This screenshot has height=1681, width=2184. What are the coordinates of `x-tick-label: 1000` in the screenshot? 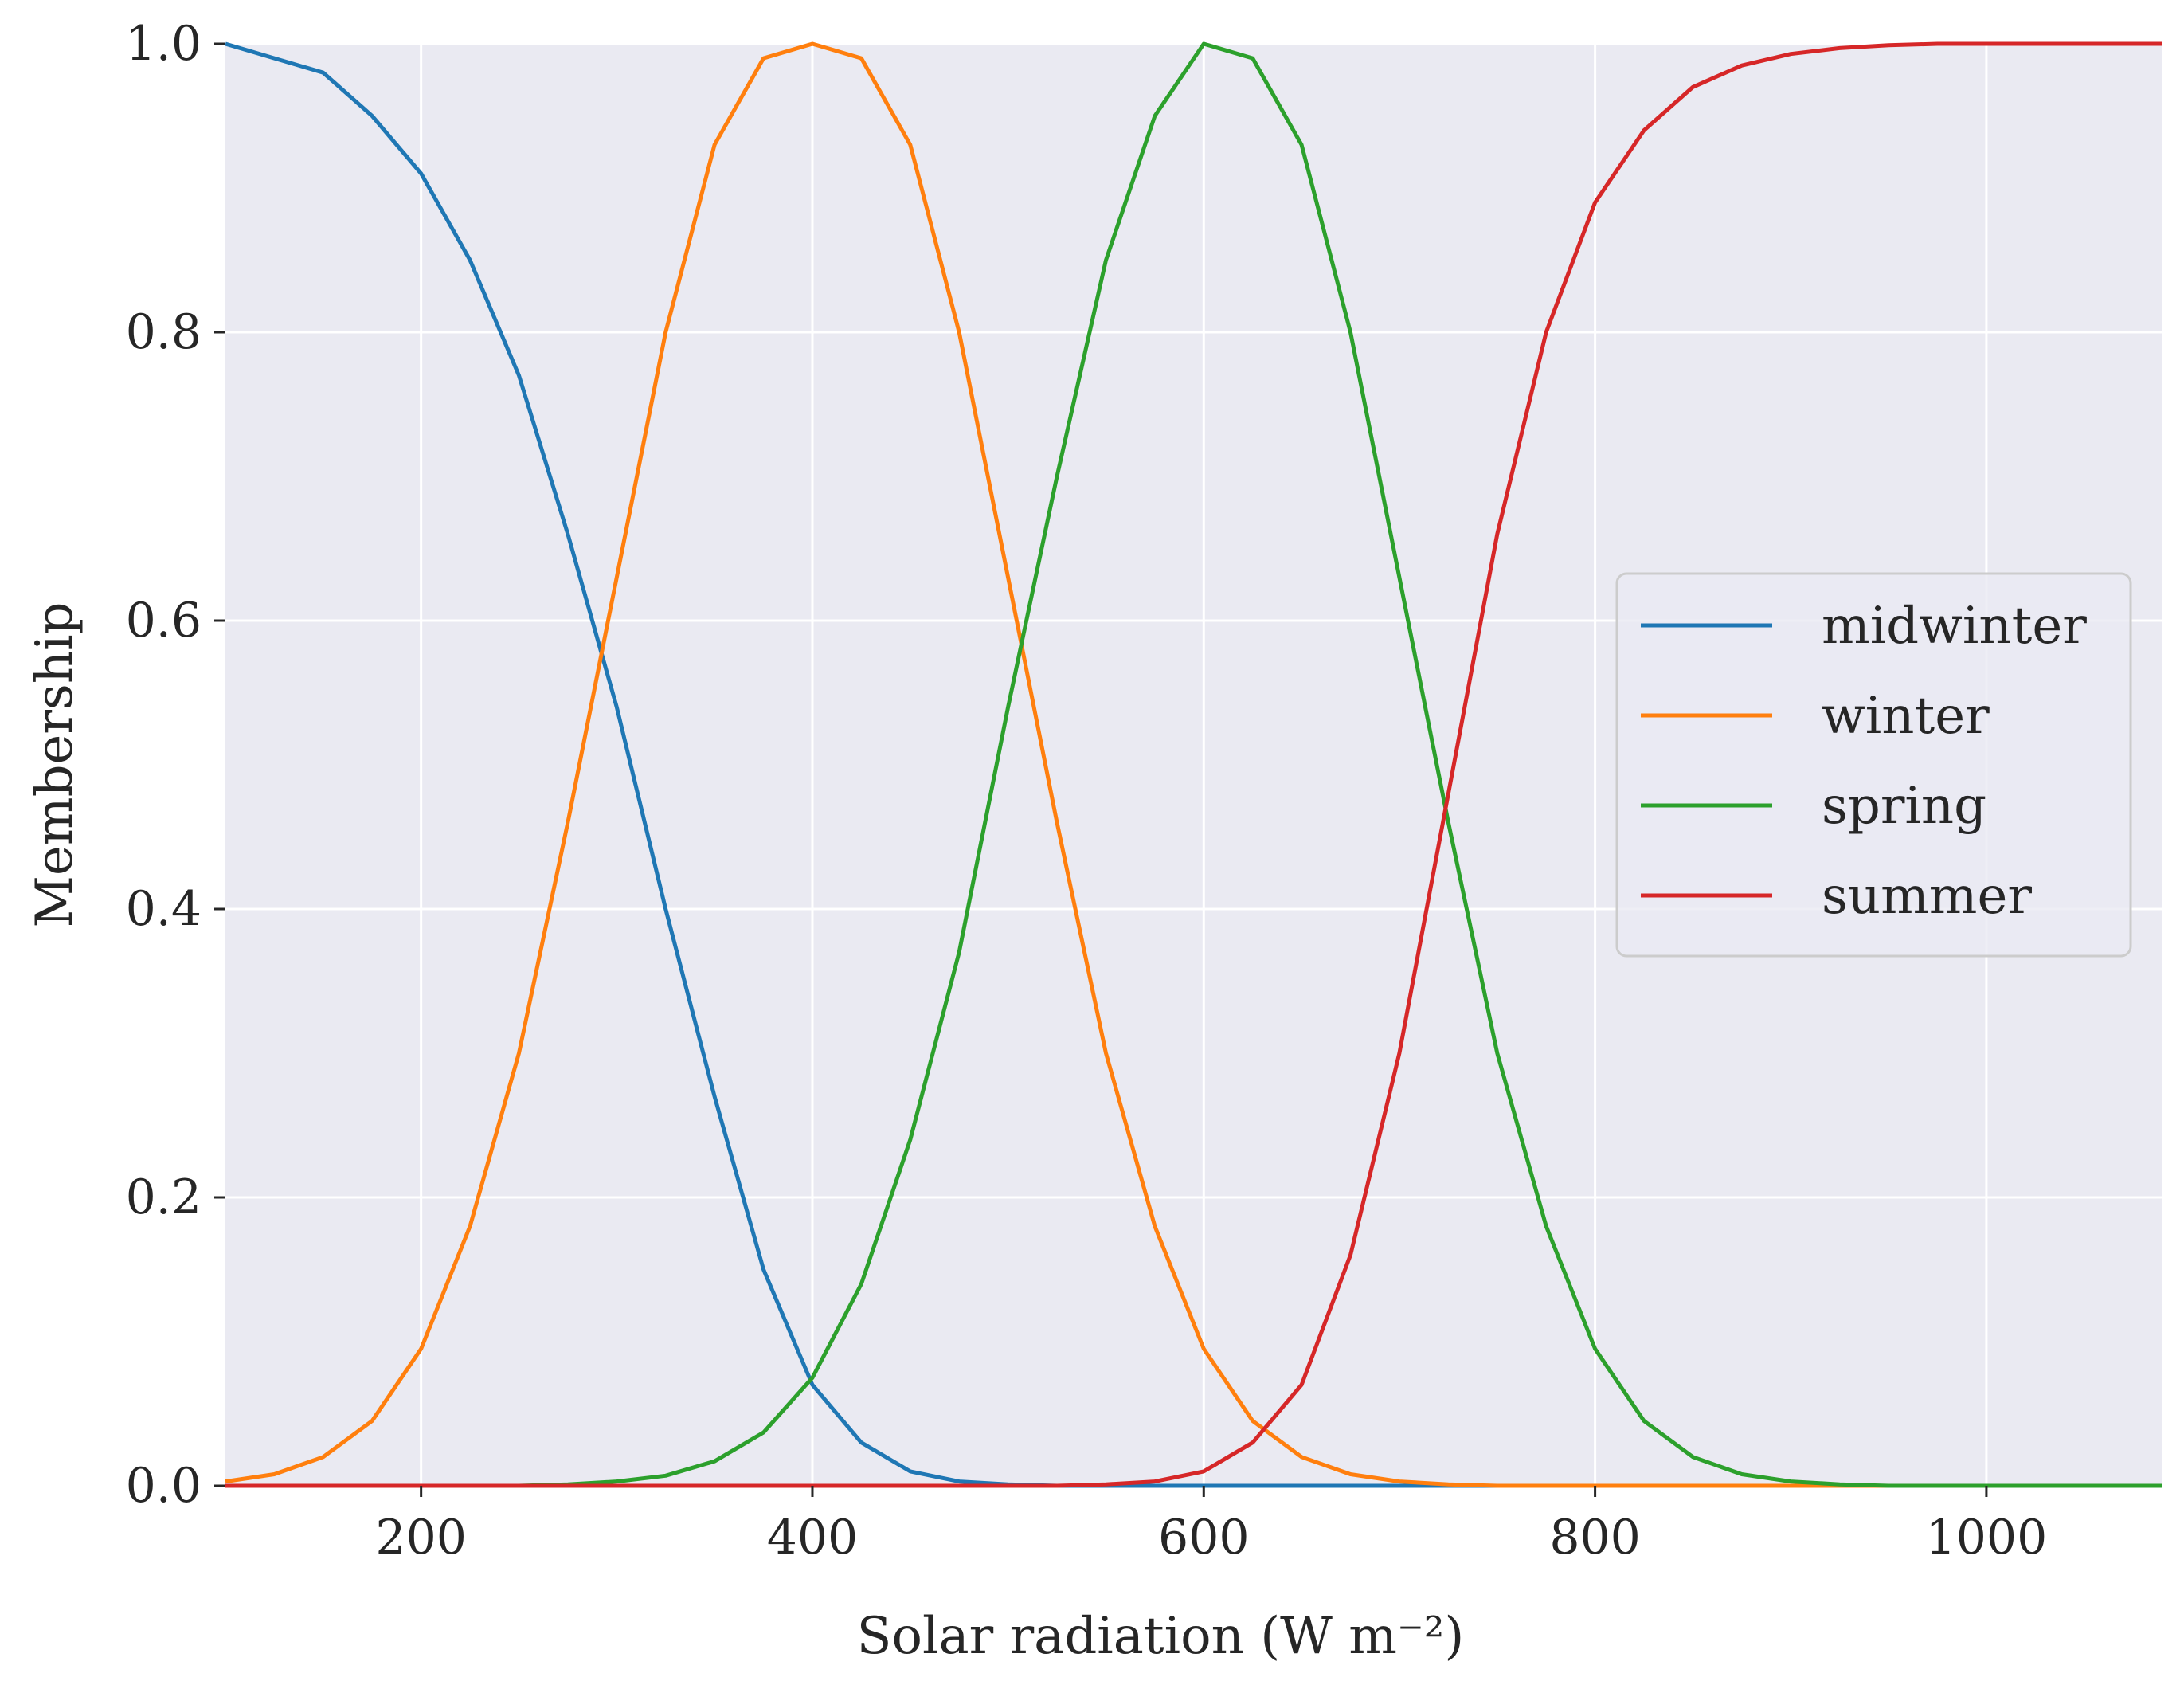 It's located at (1987, 1537).